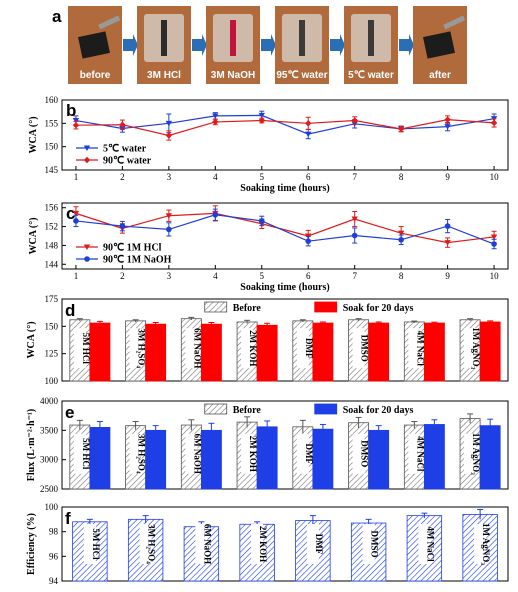 The height and width of the screenshot is (592, 518). Describe the element at coordinates (197, 454) in the screenshot. I see `category-label: 6M NaOH` at that location.